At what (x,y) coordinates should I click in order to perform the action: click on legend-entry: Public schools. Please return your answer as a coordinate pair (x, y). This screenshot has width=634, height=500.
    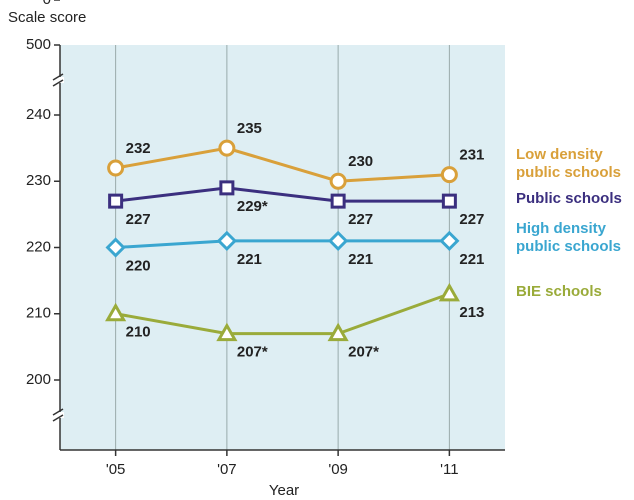
    Looking at the image, I should click on (569, 198).